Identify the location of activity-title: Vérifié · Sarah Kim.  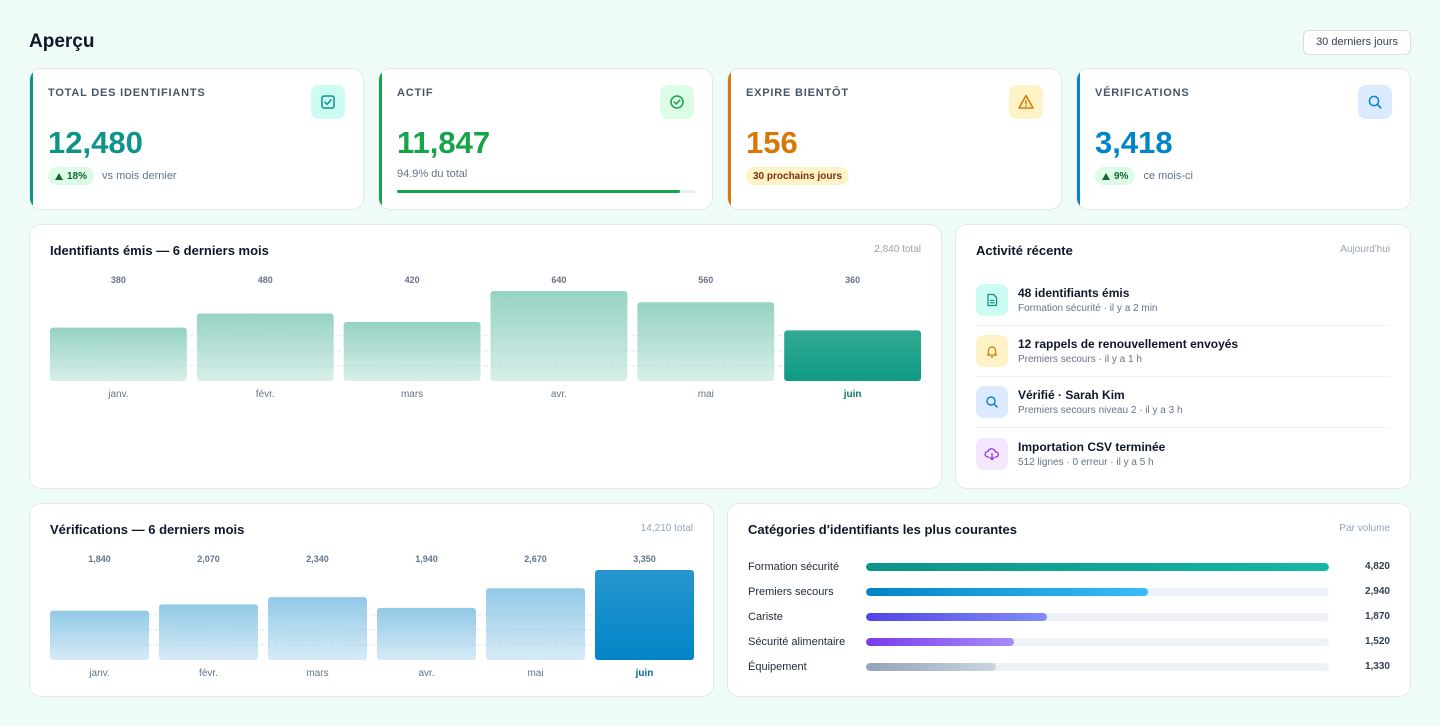
(1071, 395).